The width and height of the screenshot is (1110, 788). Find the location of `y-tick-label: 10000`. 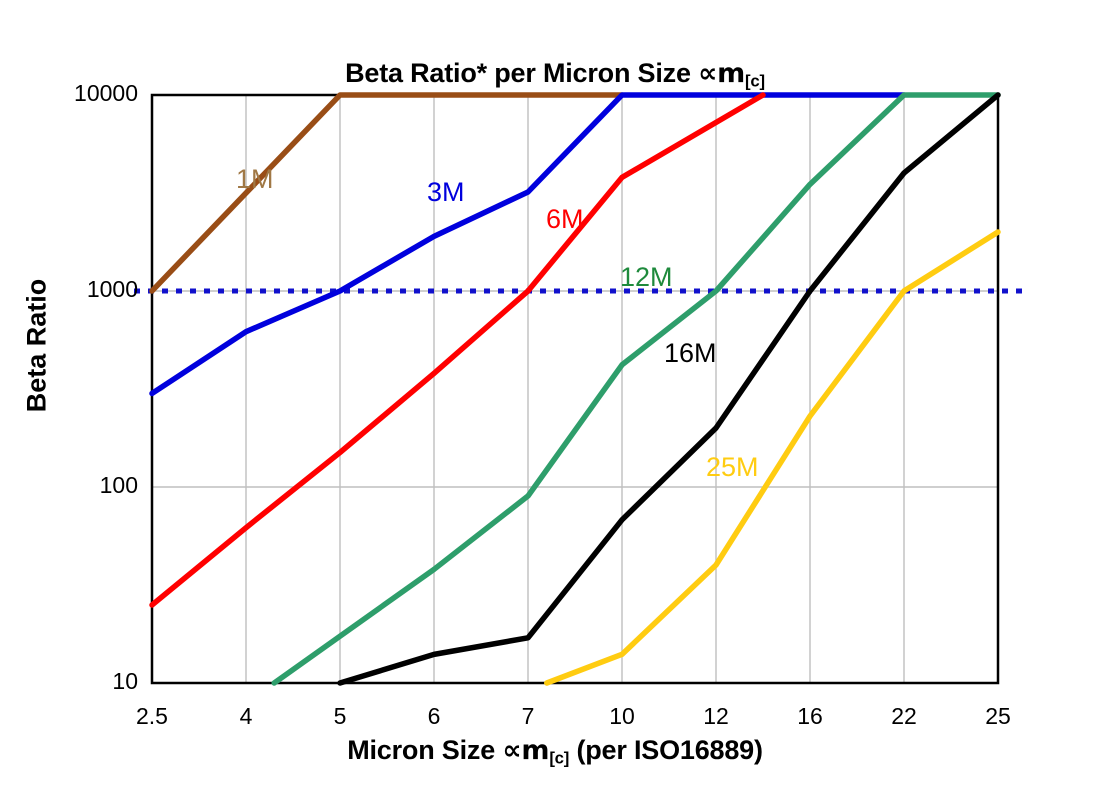

y-tick-label: 10000 is located at coordinates (106, 93).